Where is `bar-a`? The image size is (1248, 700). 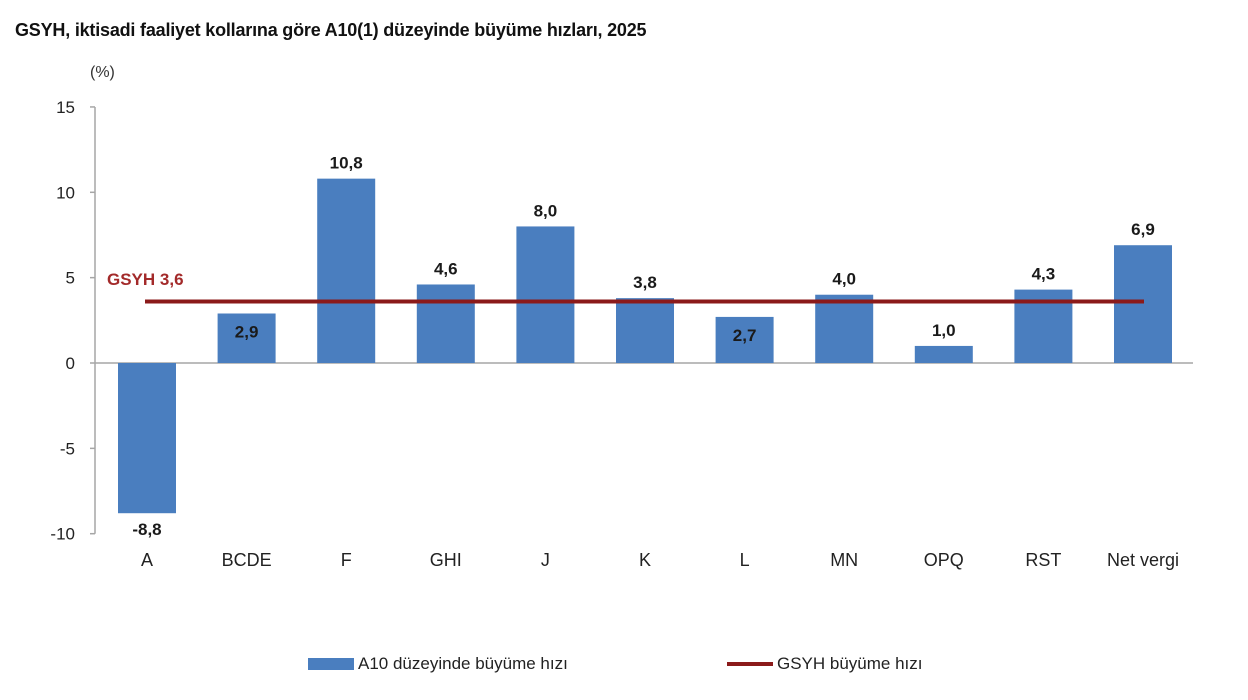 bar-a is located at coordinates (147, 438).